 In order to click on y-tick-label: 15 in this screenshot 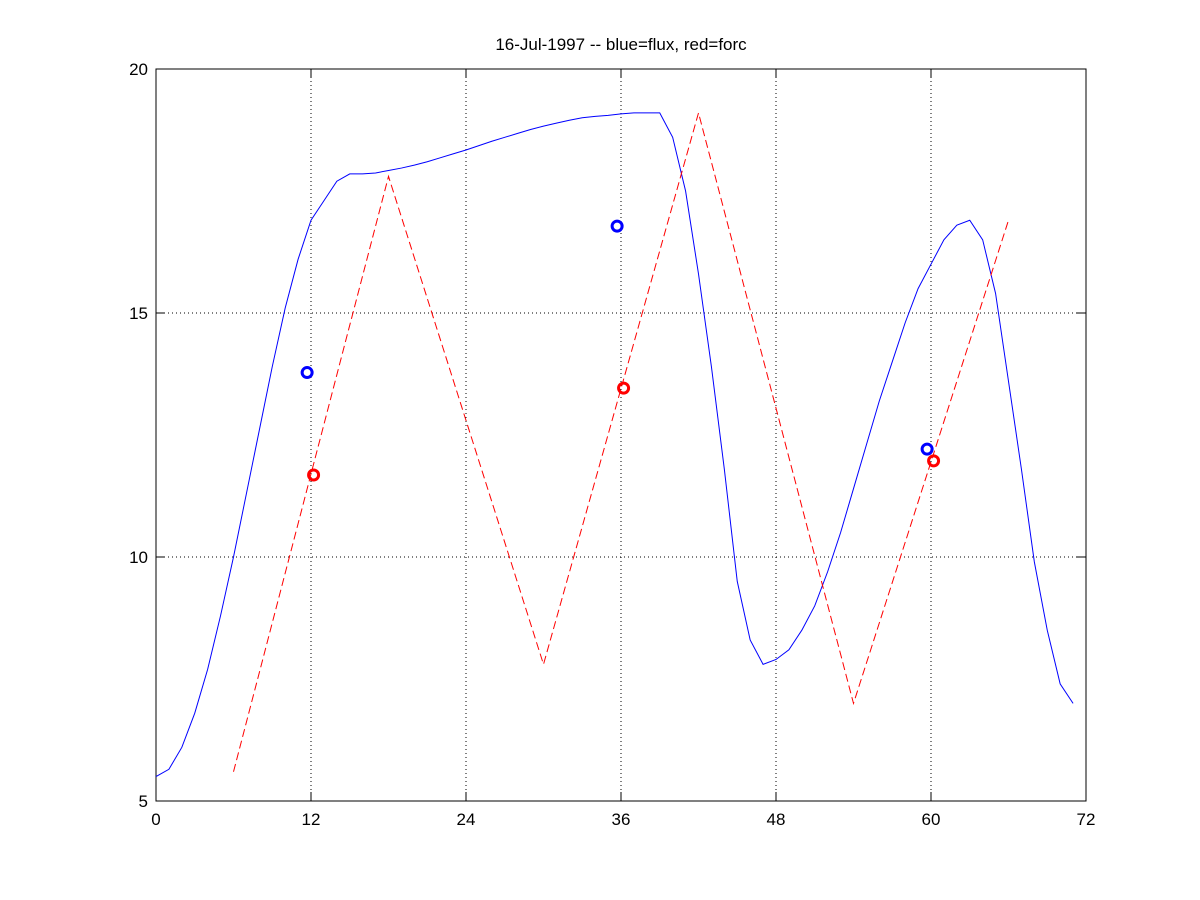, I will do `click(138, 313)`.